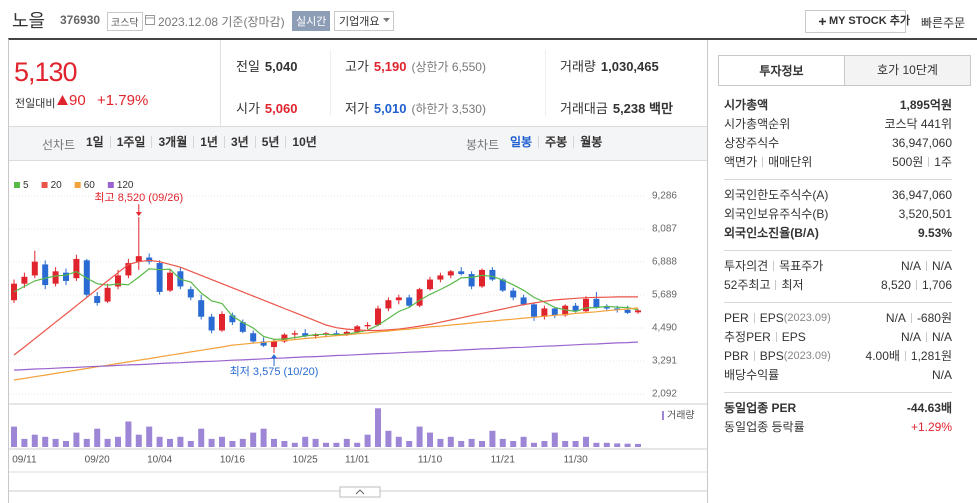 The height and width of the screenshot is (503, 977). What do you see at coordinates (942, 375) in the screenshot?
I see `info-values: N/A` at bounding box center [942, 375].